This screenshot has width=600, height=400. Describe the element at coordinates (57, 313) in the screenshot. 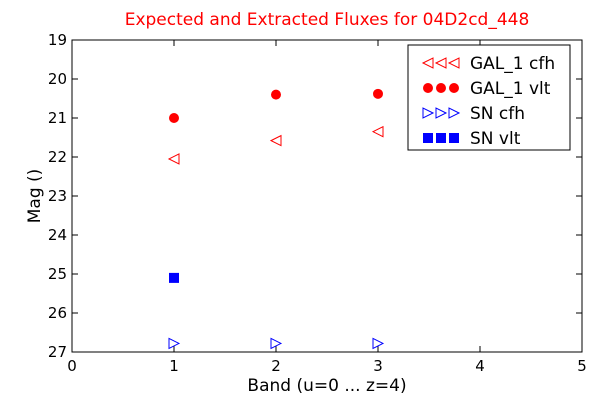

I see `y-tick-label: 26` at that location.